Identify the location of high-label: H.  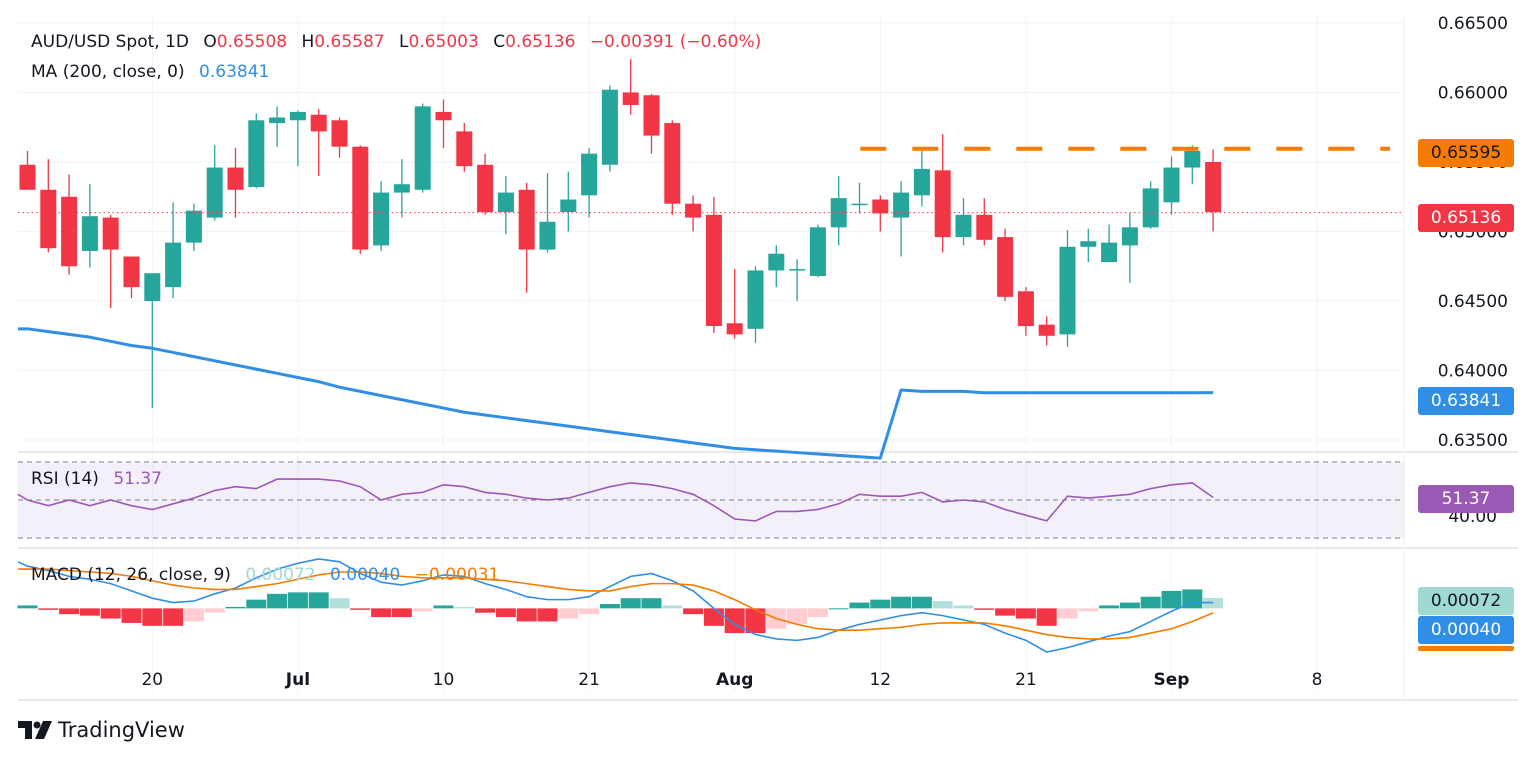
(308, 42).